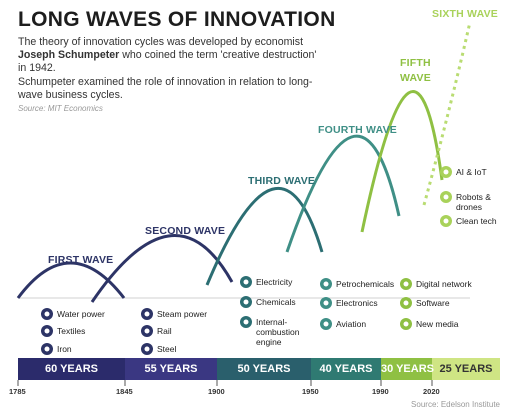 The image size is (512, 412). I want to click on title: LONG WAVES OF INNOVATION, so click(177, 19).